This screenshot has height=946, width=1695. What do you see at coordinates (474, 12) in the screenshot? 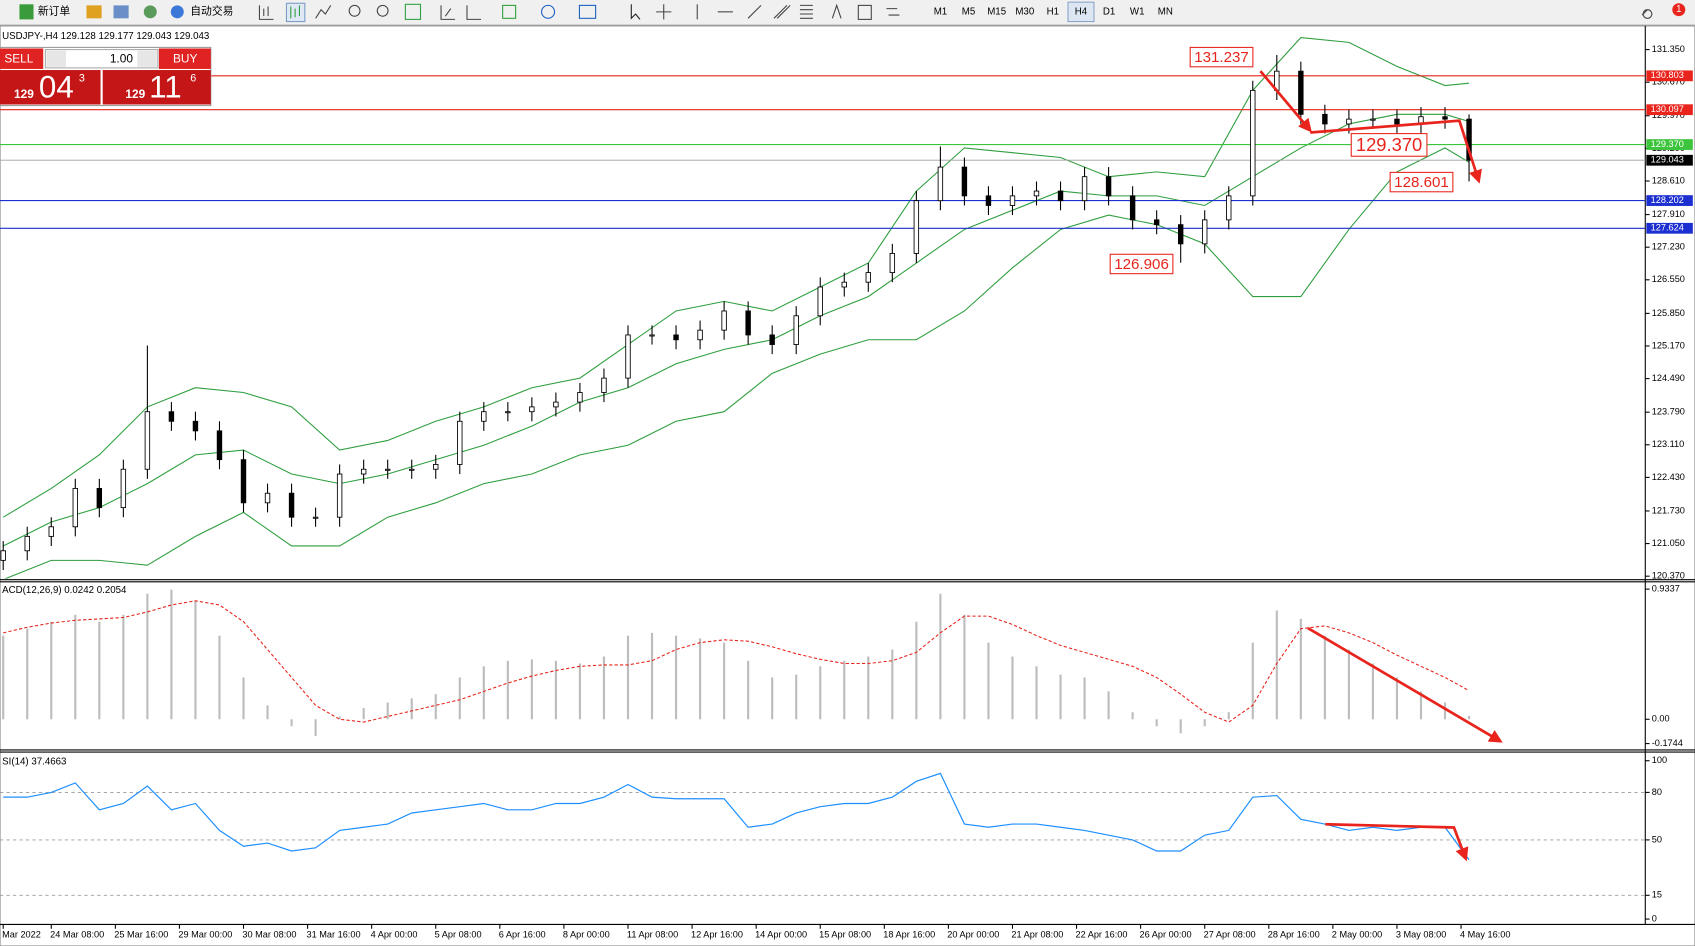
I see `shift-tool` at bounding box center [474, 12].